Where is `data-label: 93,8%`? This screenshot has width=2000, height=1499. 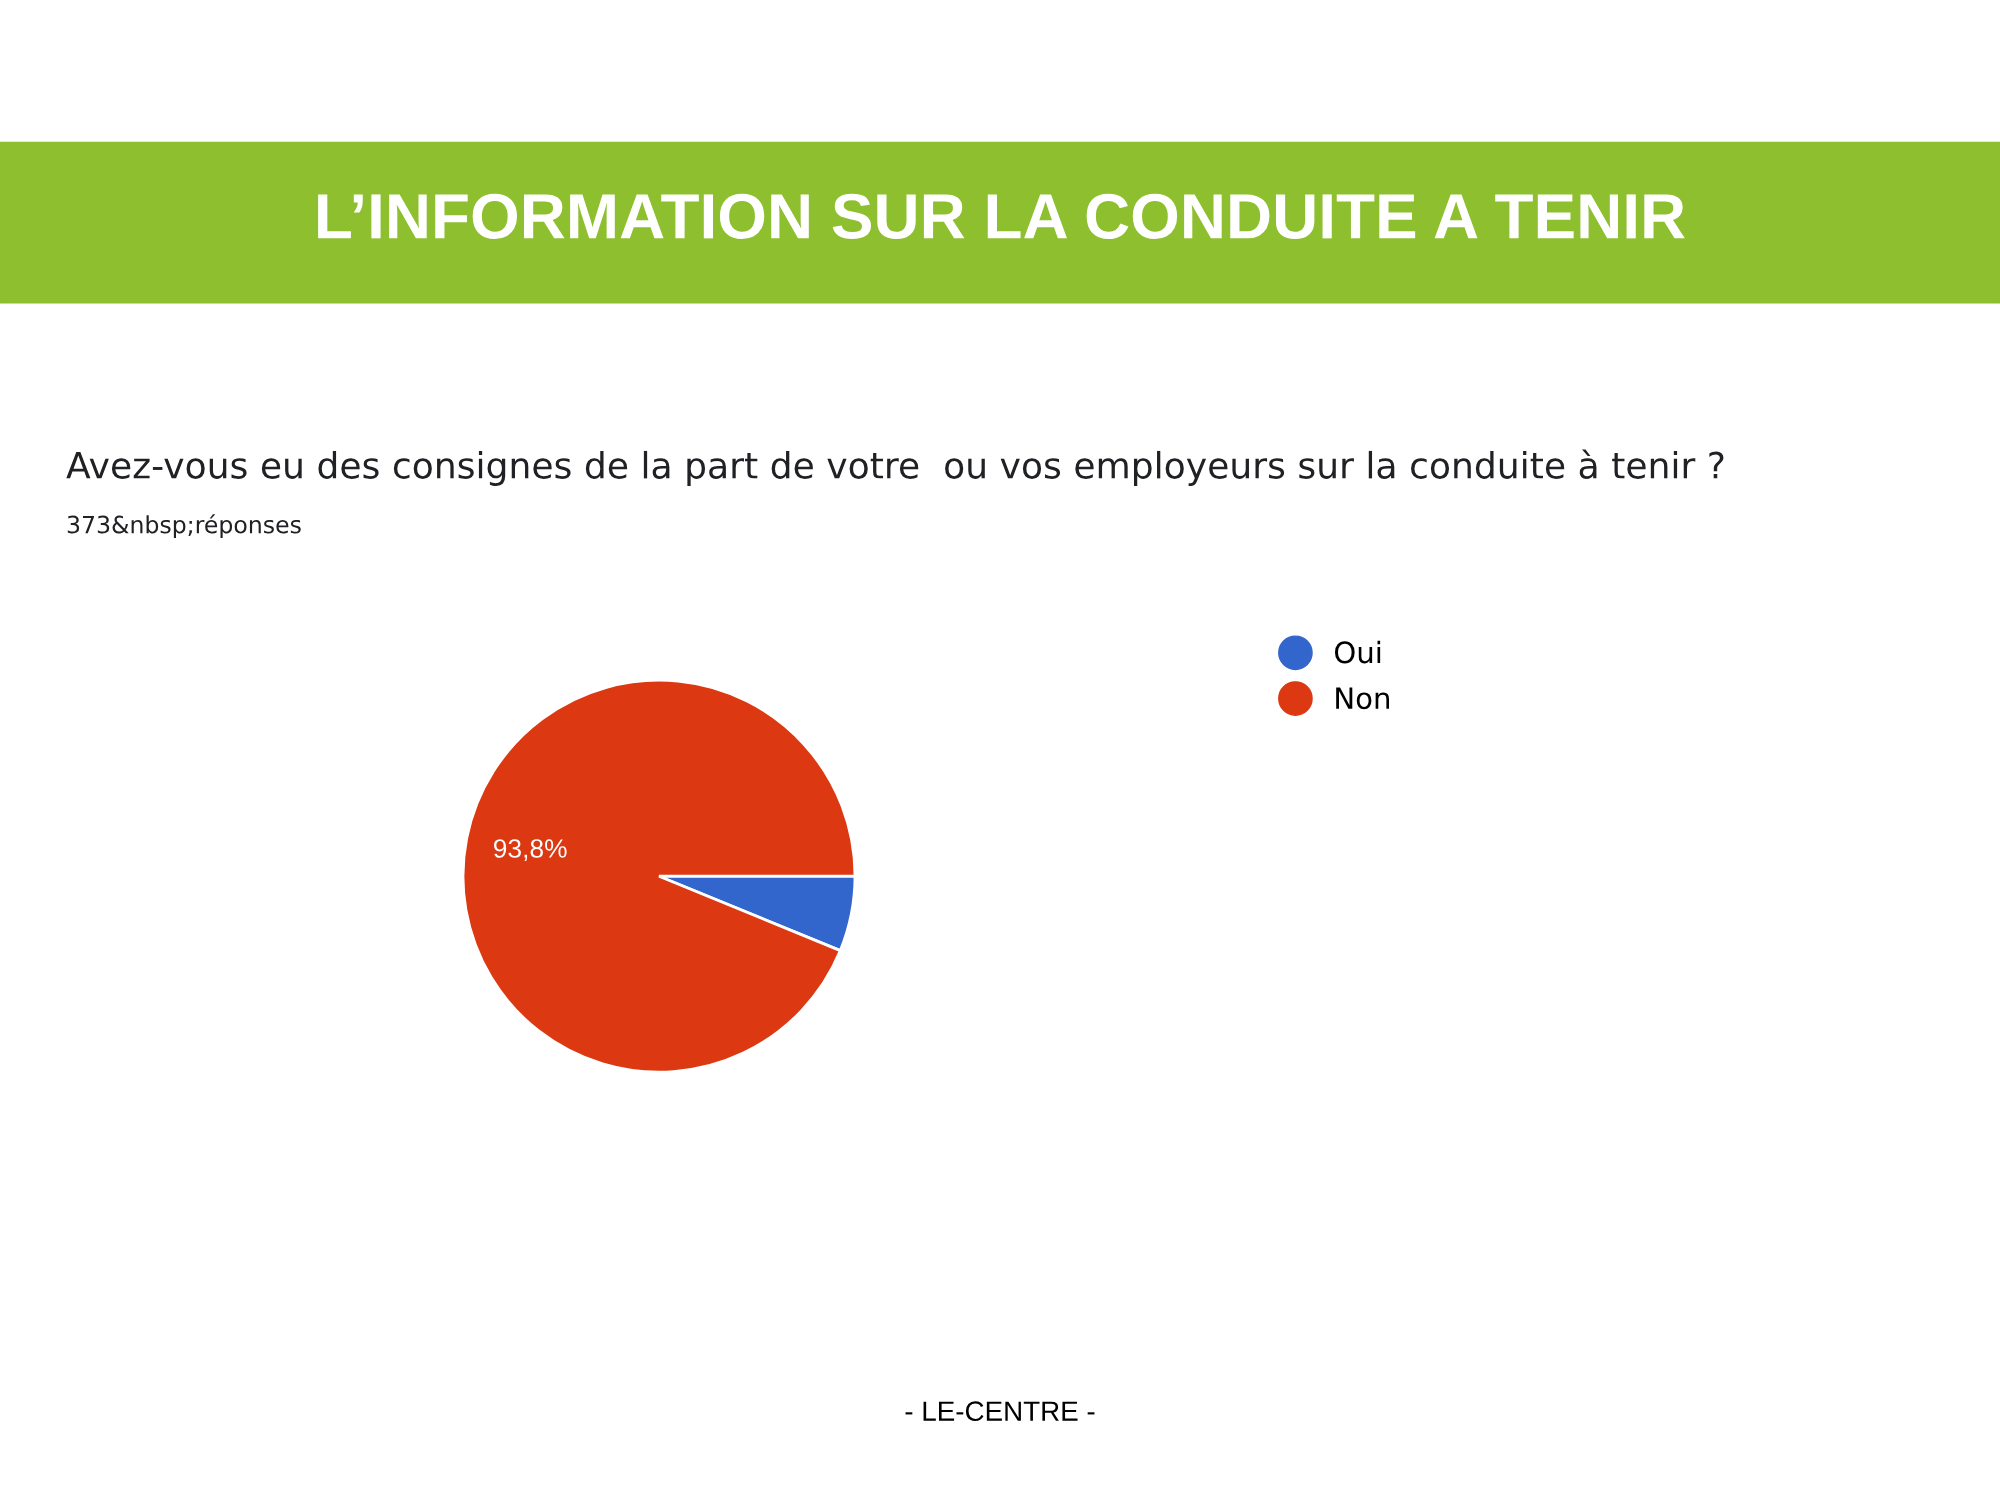 data-label: 93,8% is located at coordinates (530, 850).